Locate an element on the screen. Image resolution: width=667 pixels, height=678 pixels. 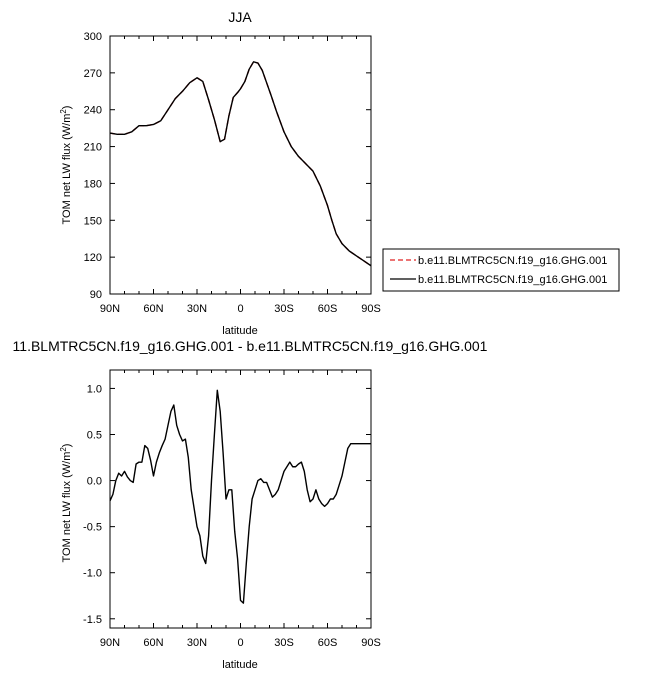
chart-0-ytick-label-0: 90 is located at coordinates (96, 295).